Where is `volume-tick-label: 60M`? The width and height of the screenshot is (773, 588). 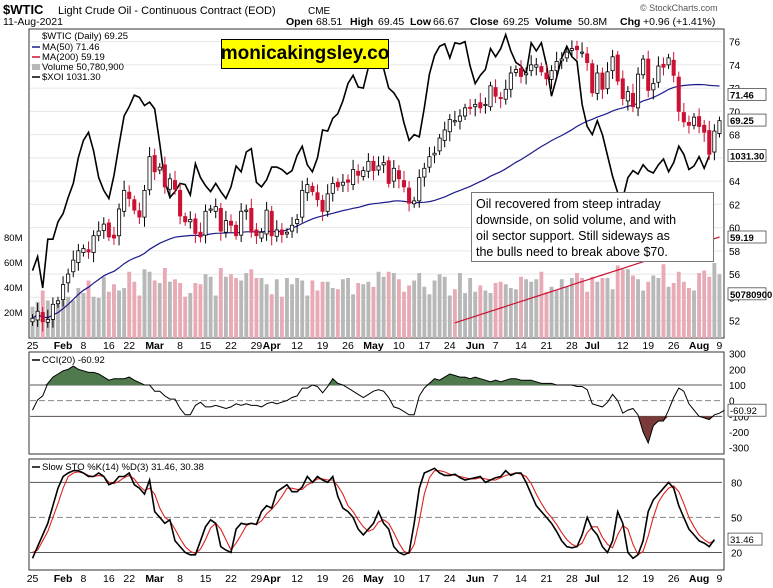 volume-tick-label: 60M is located at coordinates (13, 263).